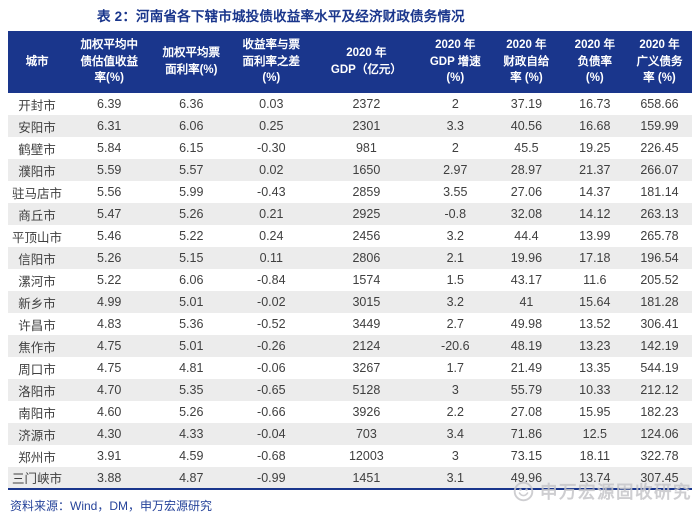 The image size is (700, 525). Describe the element at coordinates (455, 324) in the screenshot. I see `value-cell: 2.7` at that location.